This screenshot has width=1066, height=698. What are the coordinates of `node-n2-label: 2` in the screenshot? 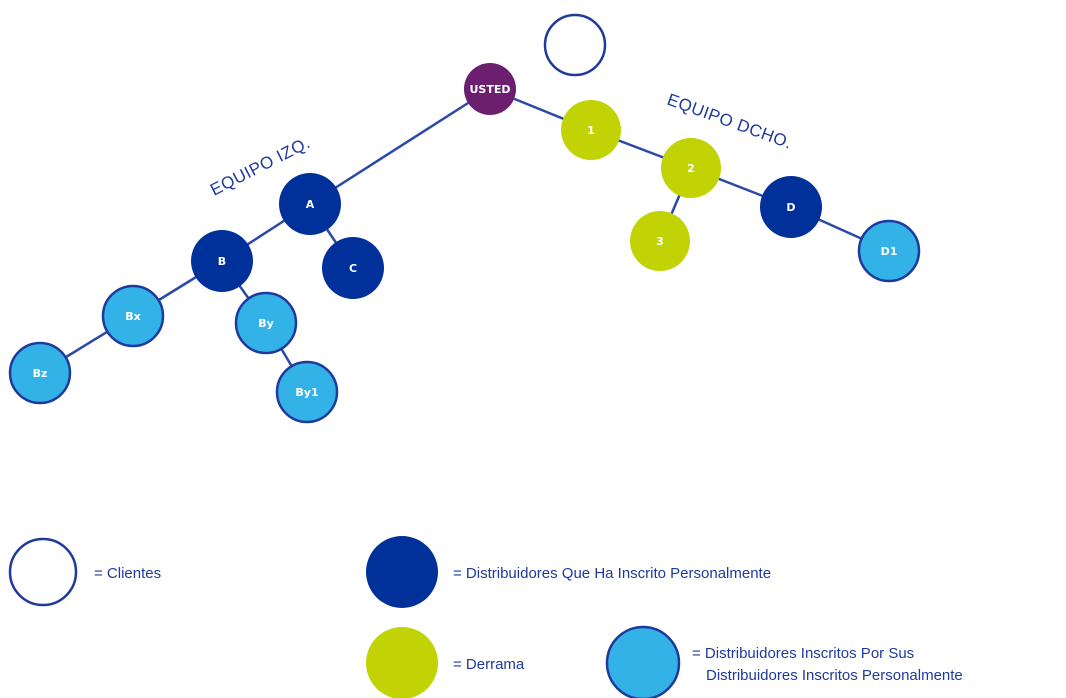 It's located at (691, 168).